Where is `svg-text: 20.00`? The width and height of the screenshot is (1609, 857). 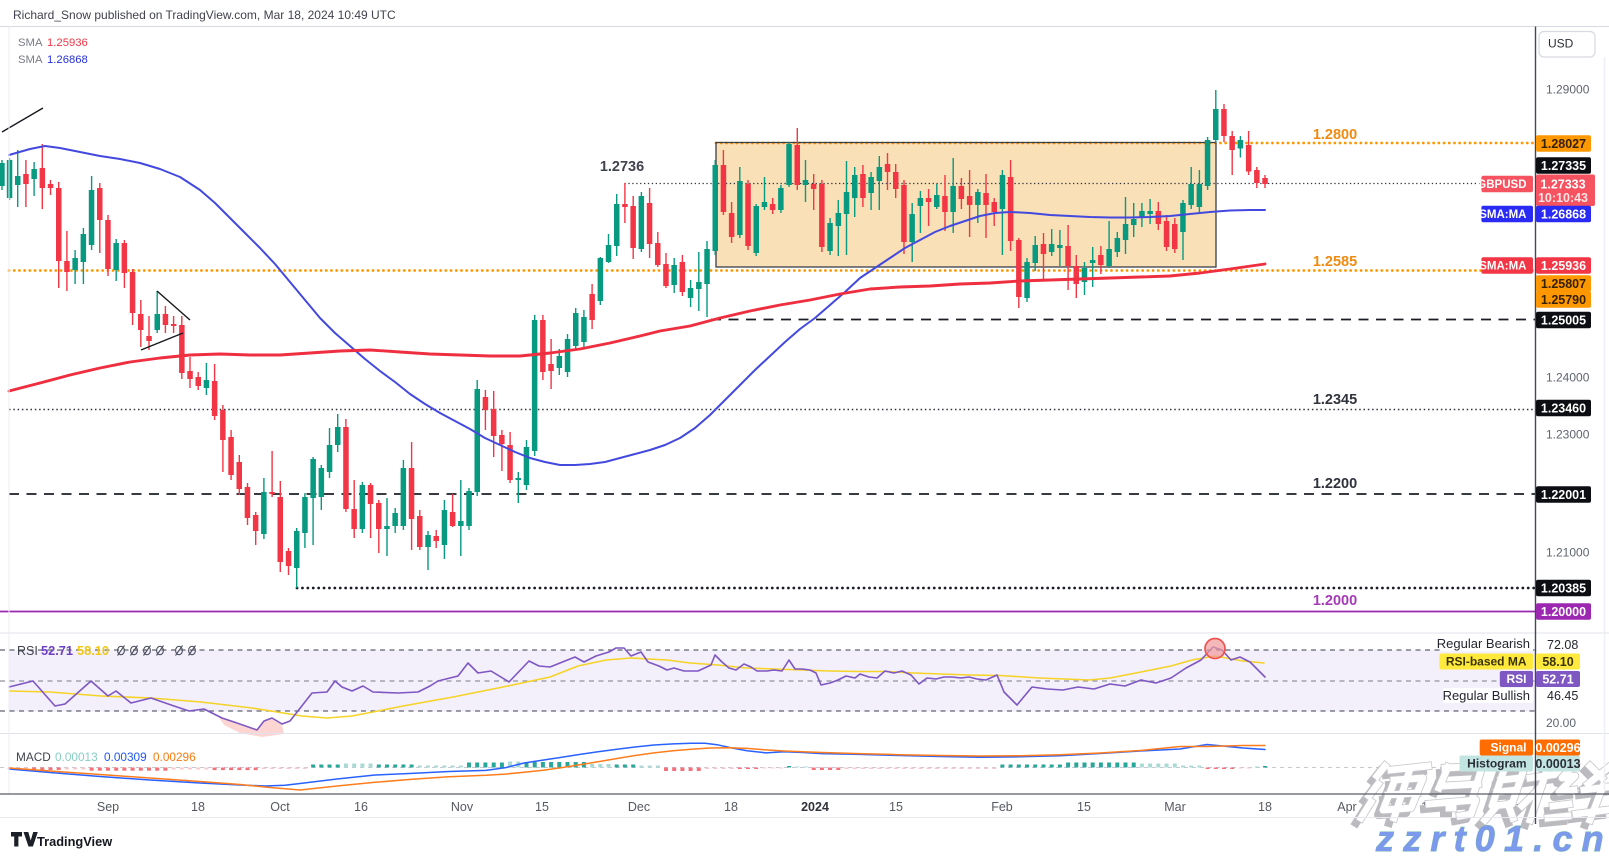
svg-text: 20.00 is located at coordinates (1561, 723).